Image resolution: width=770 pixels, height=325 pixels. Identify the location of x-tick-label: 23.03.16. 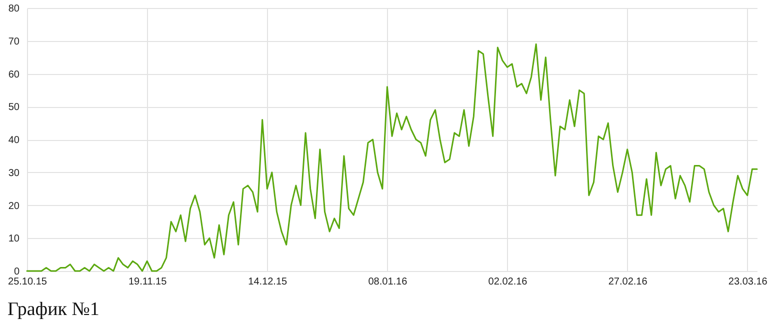
(748, 282).